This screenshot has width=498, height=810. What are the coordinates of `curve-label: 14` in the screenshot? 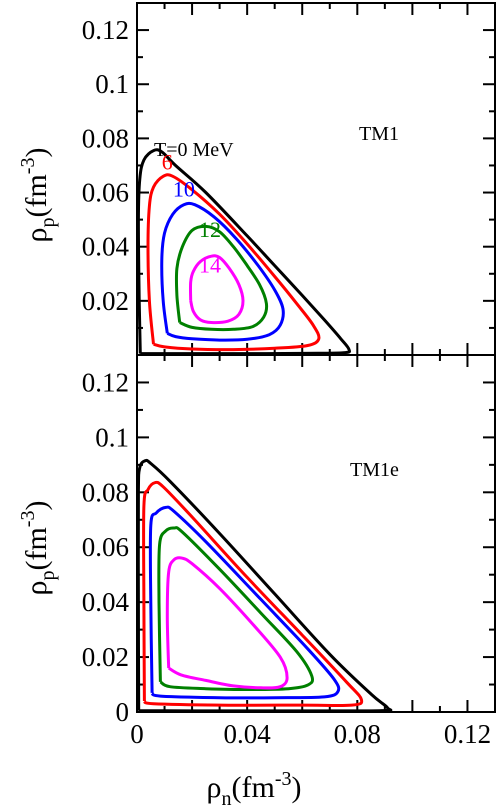 It's located at (210, 265).